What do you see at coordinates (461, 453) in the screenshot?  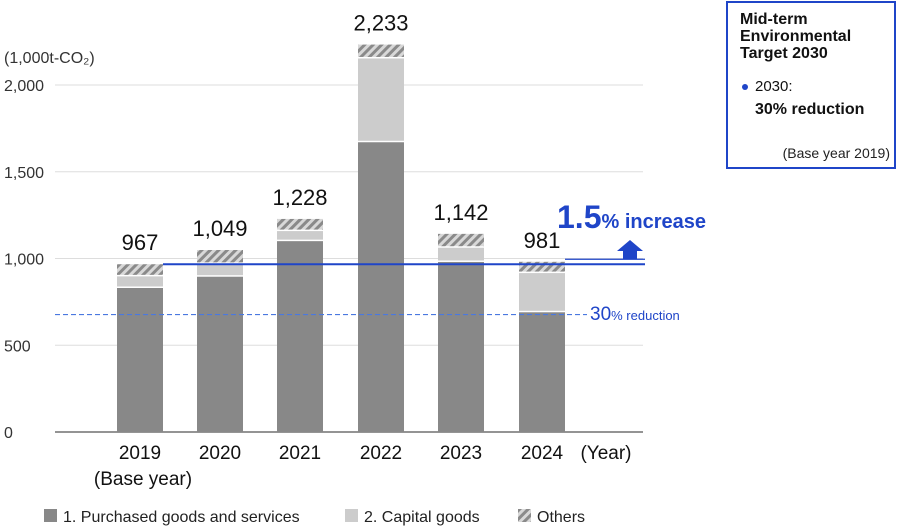 I see `x-tick-label: 2023` at bounding box center [461, 453].